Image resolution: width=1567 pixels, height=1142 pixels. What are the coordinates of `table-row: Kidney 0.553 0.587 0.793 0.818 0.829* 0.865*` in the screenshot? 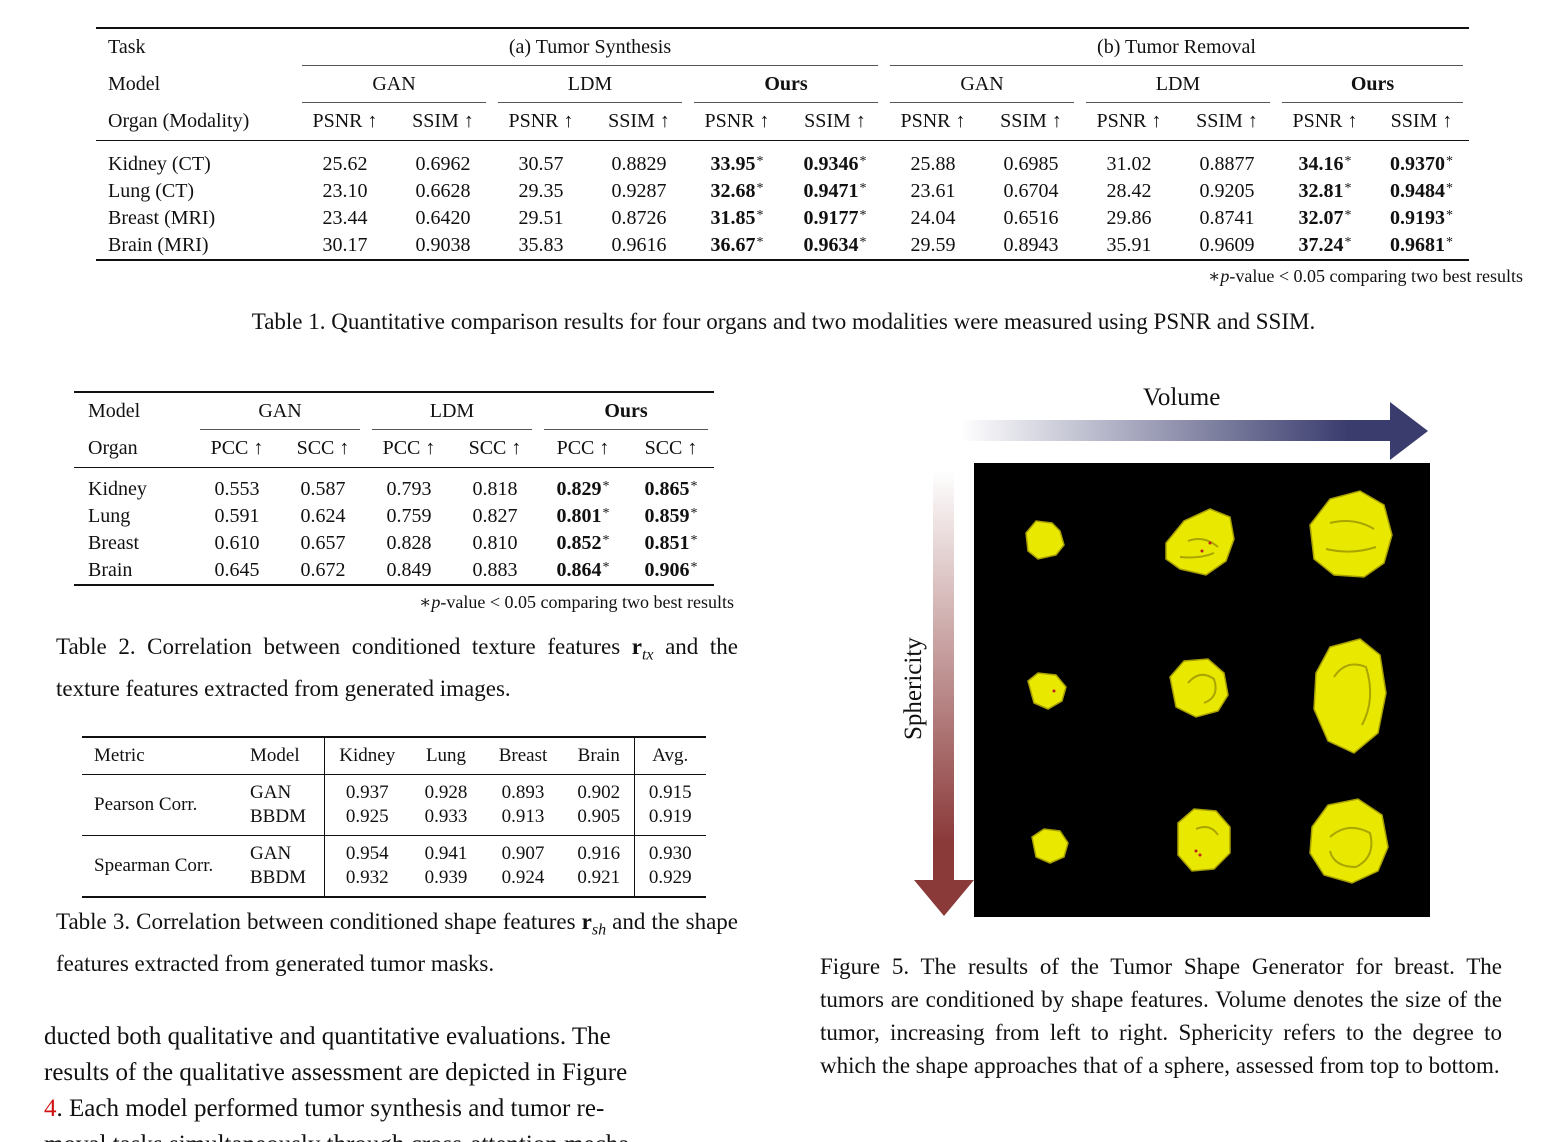 It's located at (394, 486).